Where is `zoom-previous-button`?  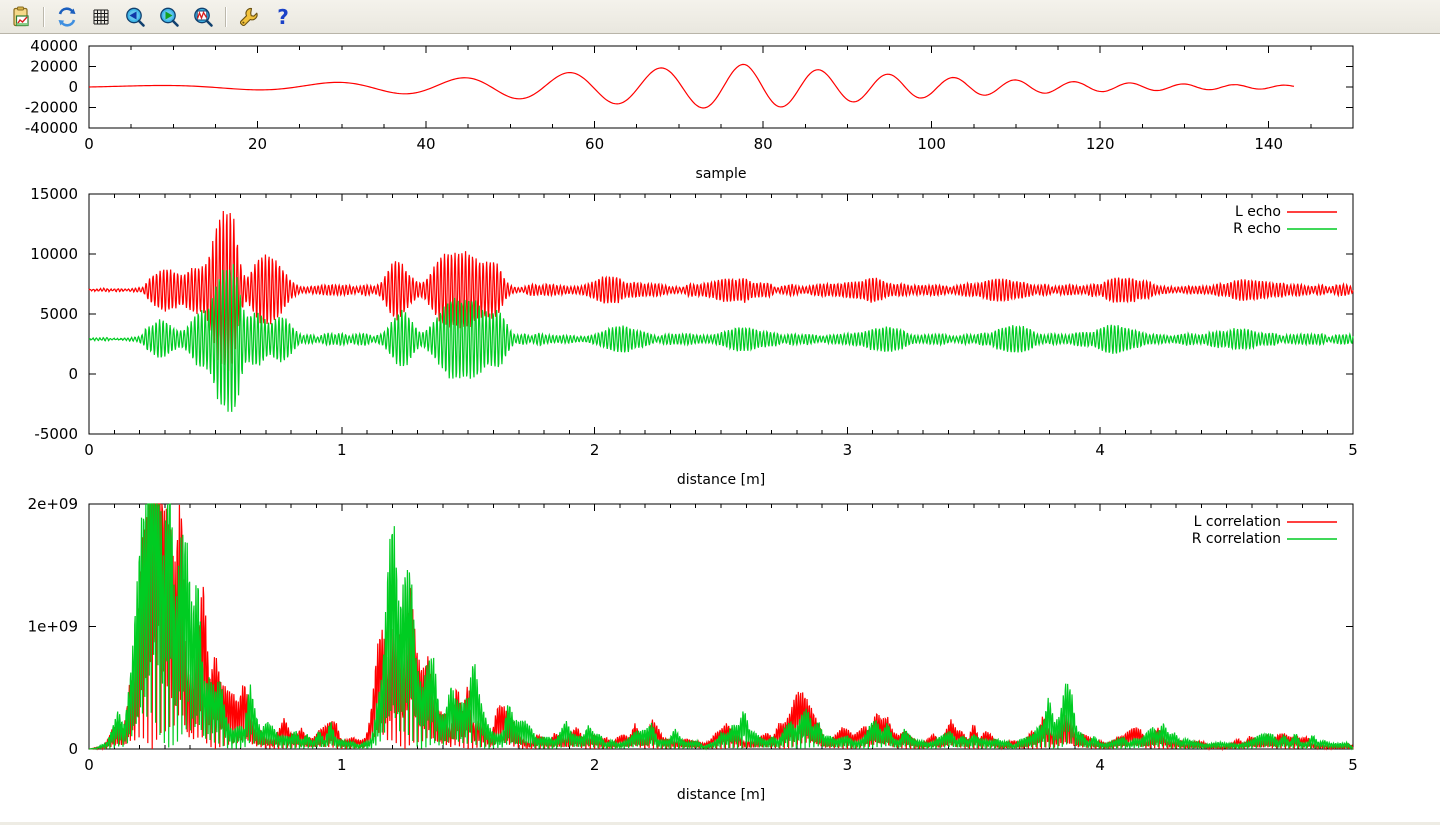
zoom-previous-button is located at coordinates (135, 17).